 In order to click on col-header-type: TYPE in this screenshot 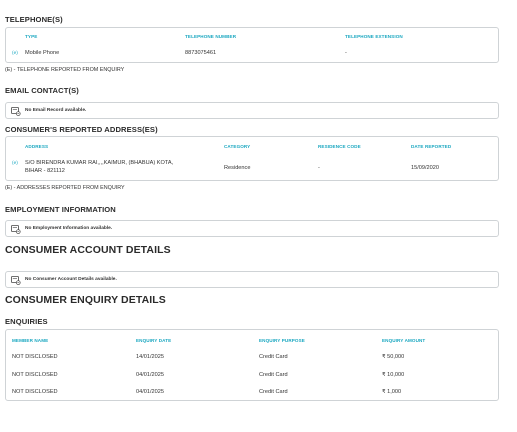, I will do `click(31, 36)`.